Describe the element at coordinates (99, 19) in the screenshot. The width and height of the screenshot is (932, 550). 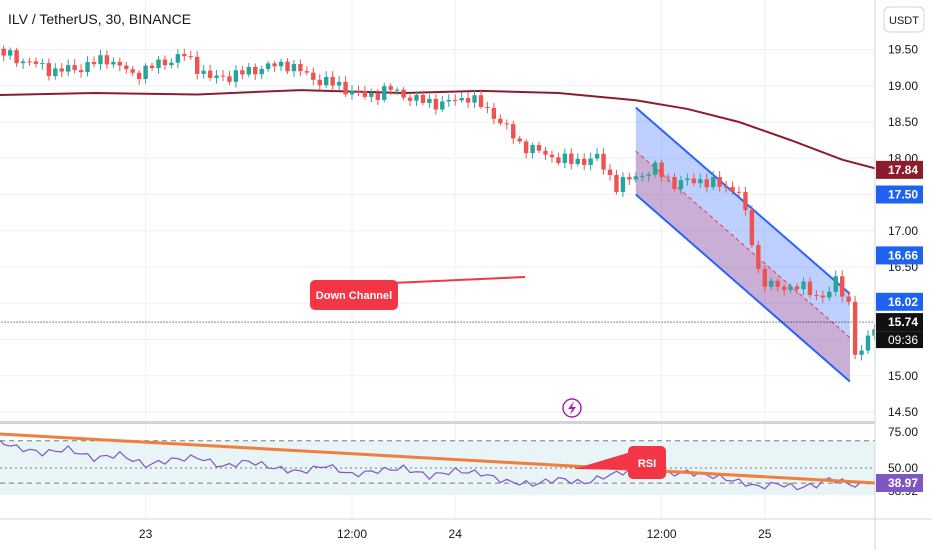
I see `symbol-title: ILV / TetherUS, 30, BINANCE` at that location.